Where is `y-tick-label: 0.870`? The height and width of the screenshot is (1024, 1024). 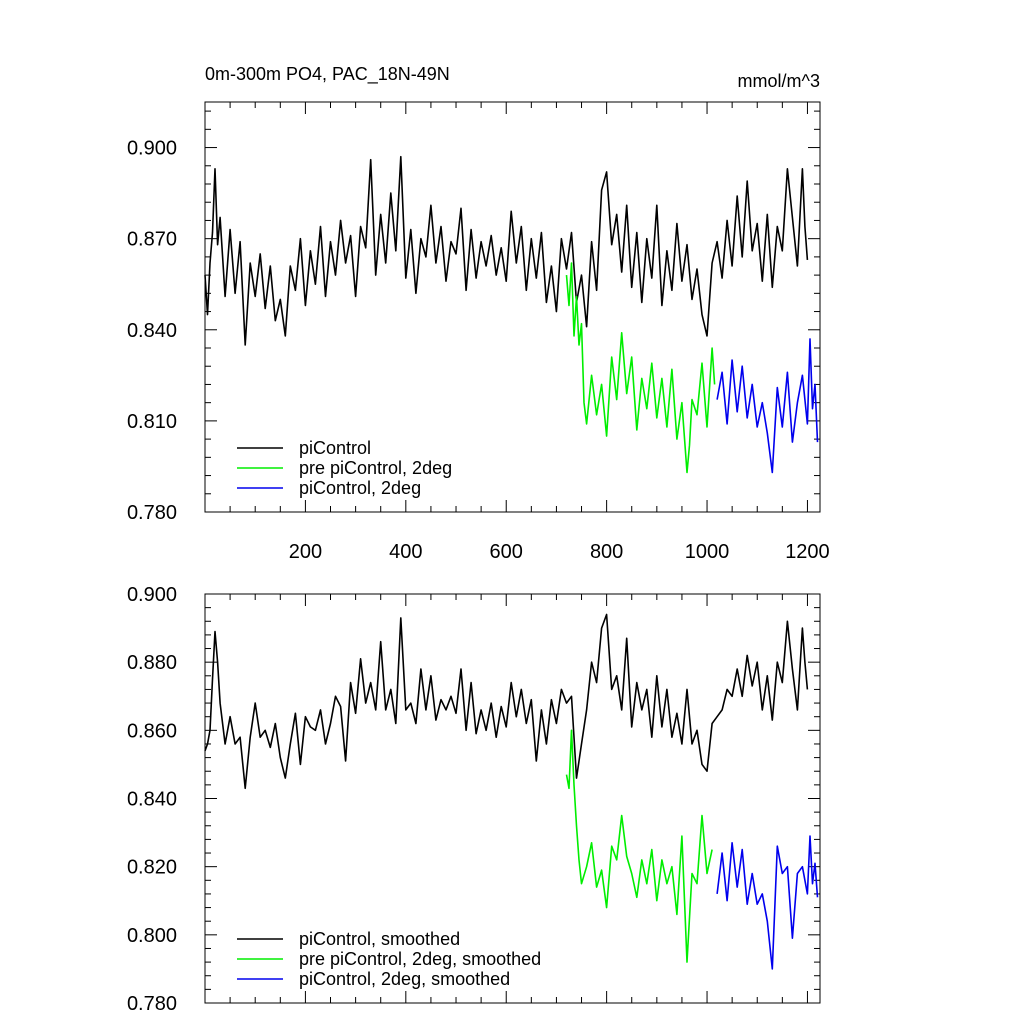 y-tick-label: 0.870 is located at coordinates (152, 240).